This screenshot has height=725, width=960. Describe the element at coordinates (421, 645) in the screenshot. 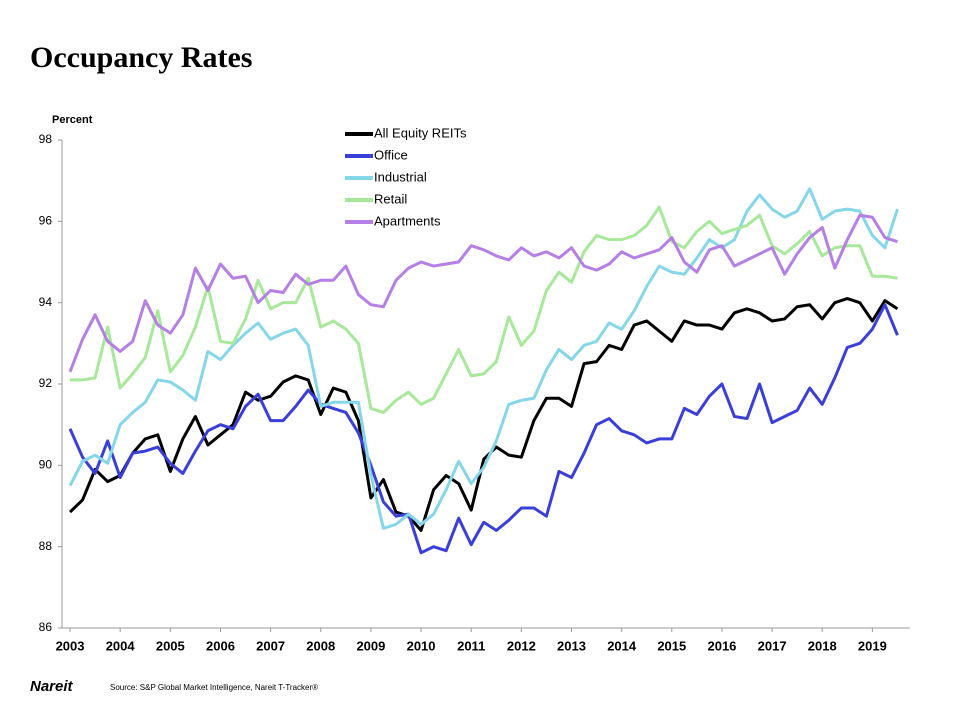

I see `x-tick-label: 2010` at that location.